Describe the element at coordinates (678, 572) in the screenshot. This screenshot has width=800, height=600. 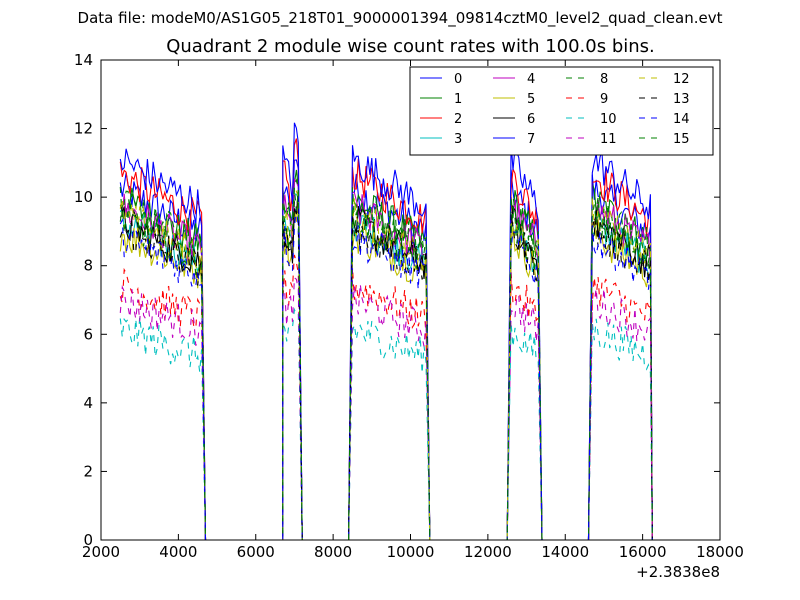
I see `x-offset-label: +2.3838e8` at that location.